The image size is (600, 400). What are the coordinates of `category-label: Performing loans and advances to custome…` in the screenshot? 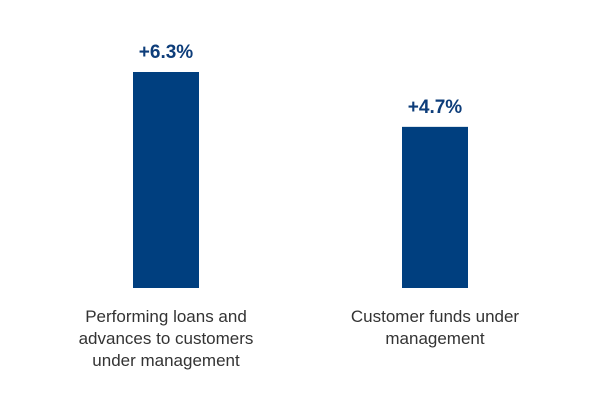 It's located at (166, 338).